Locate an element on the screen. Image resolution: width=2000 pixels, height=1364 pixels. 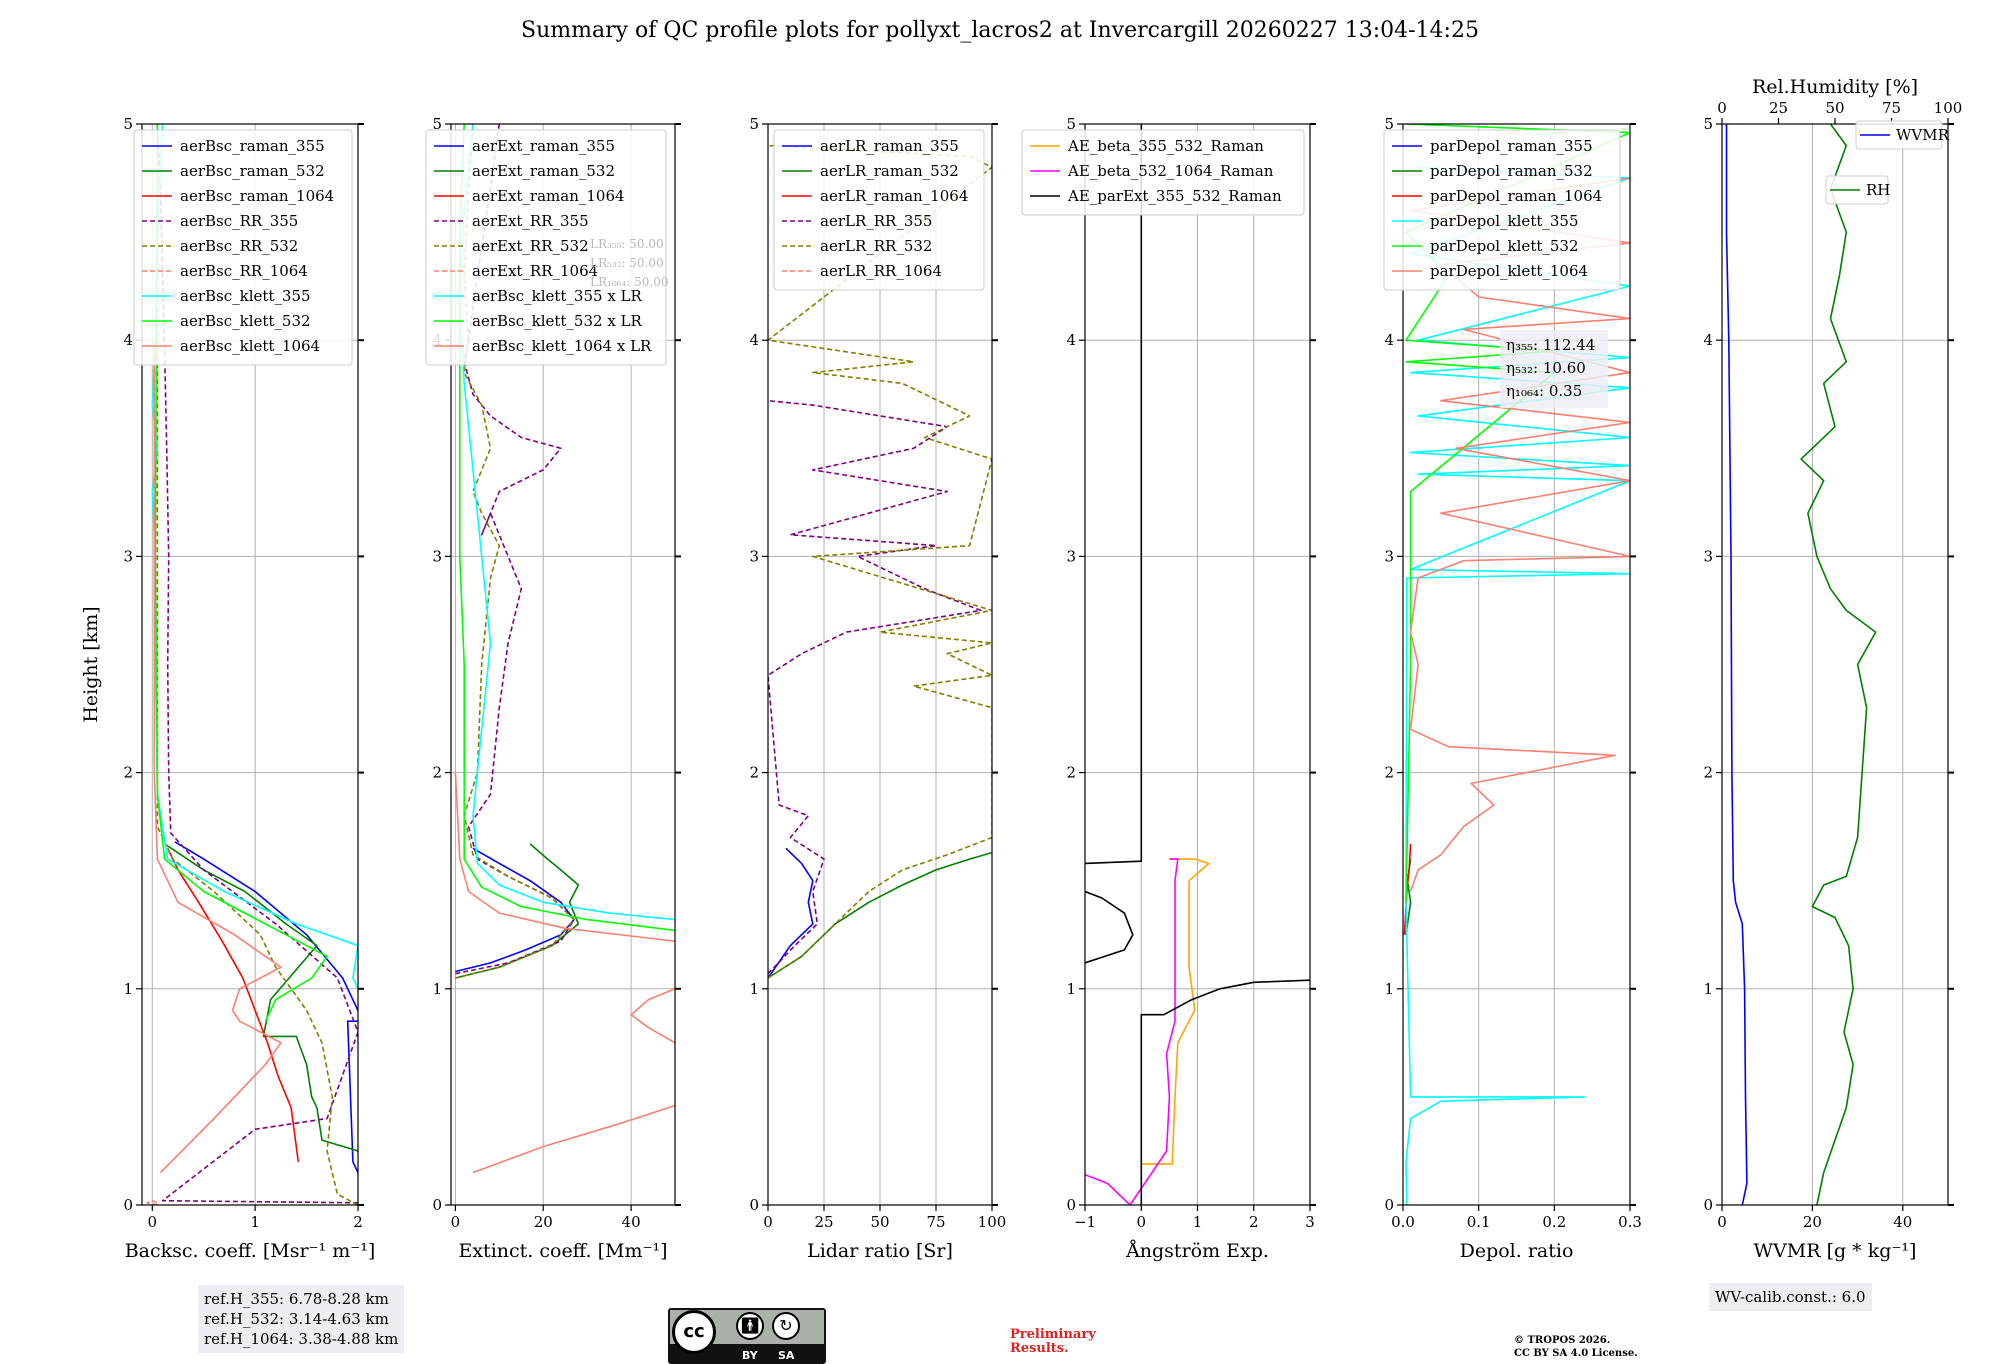
x-tick-label: 75 is located at coordinates (935, 1222).